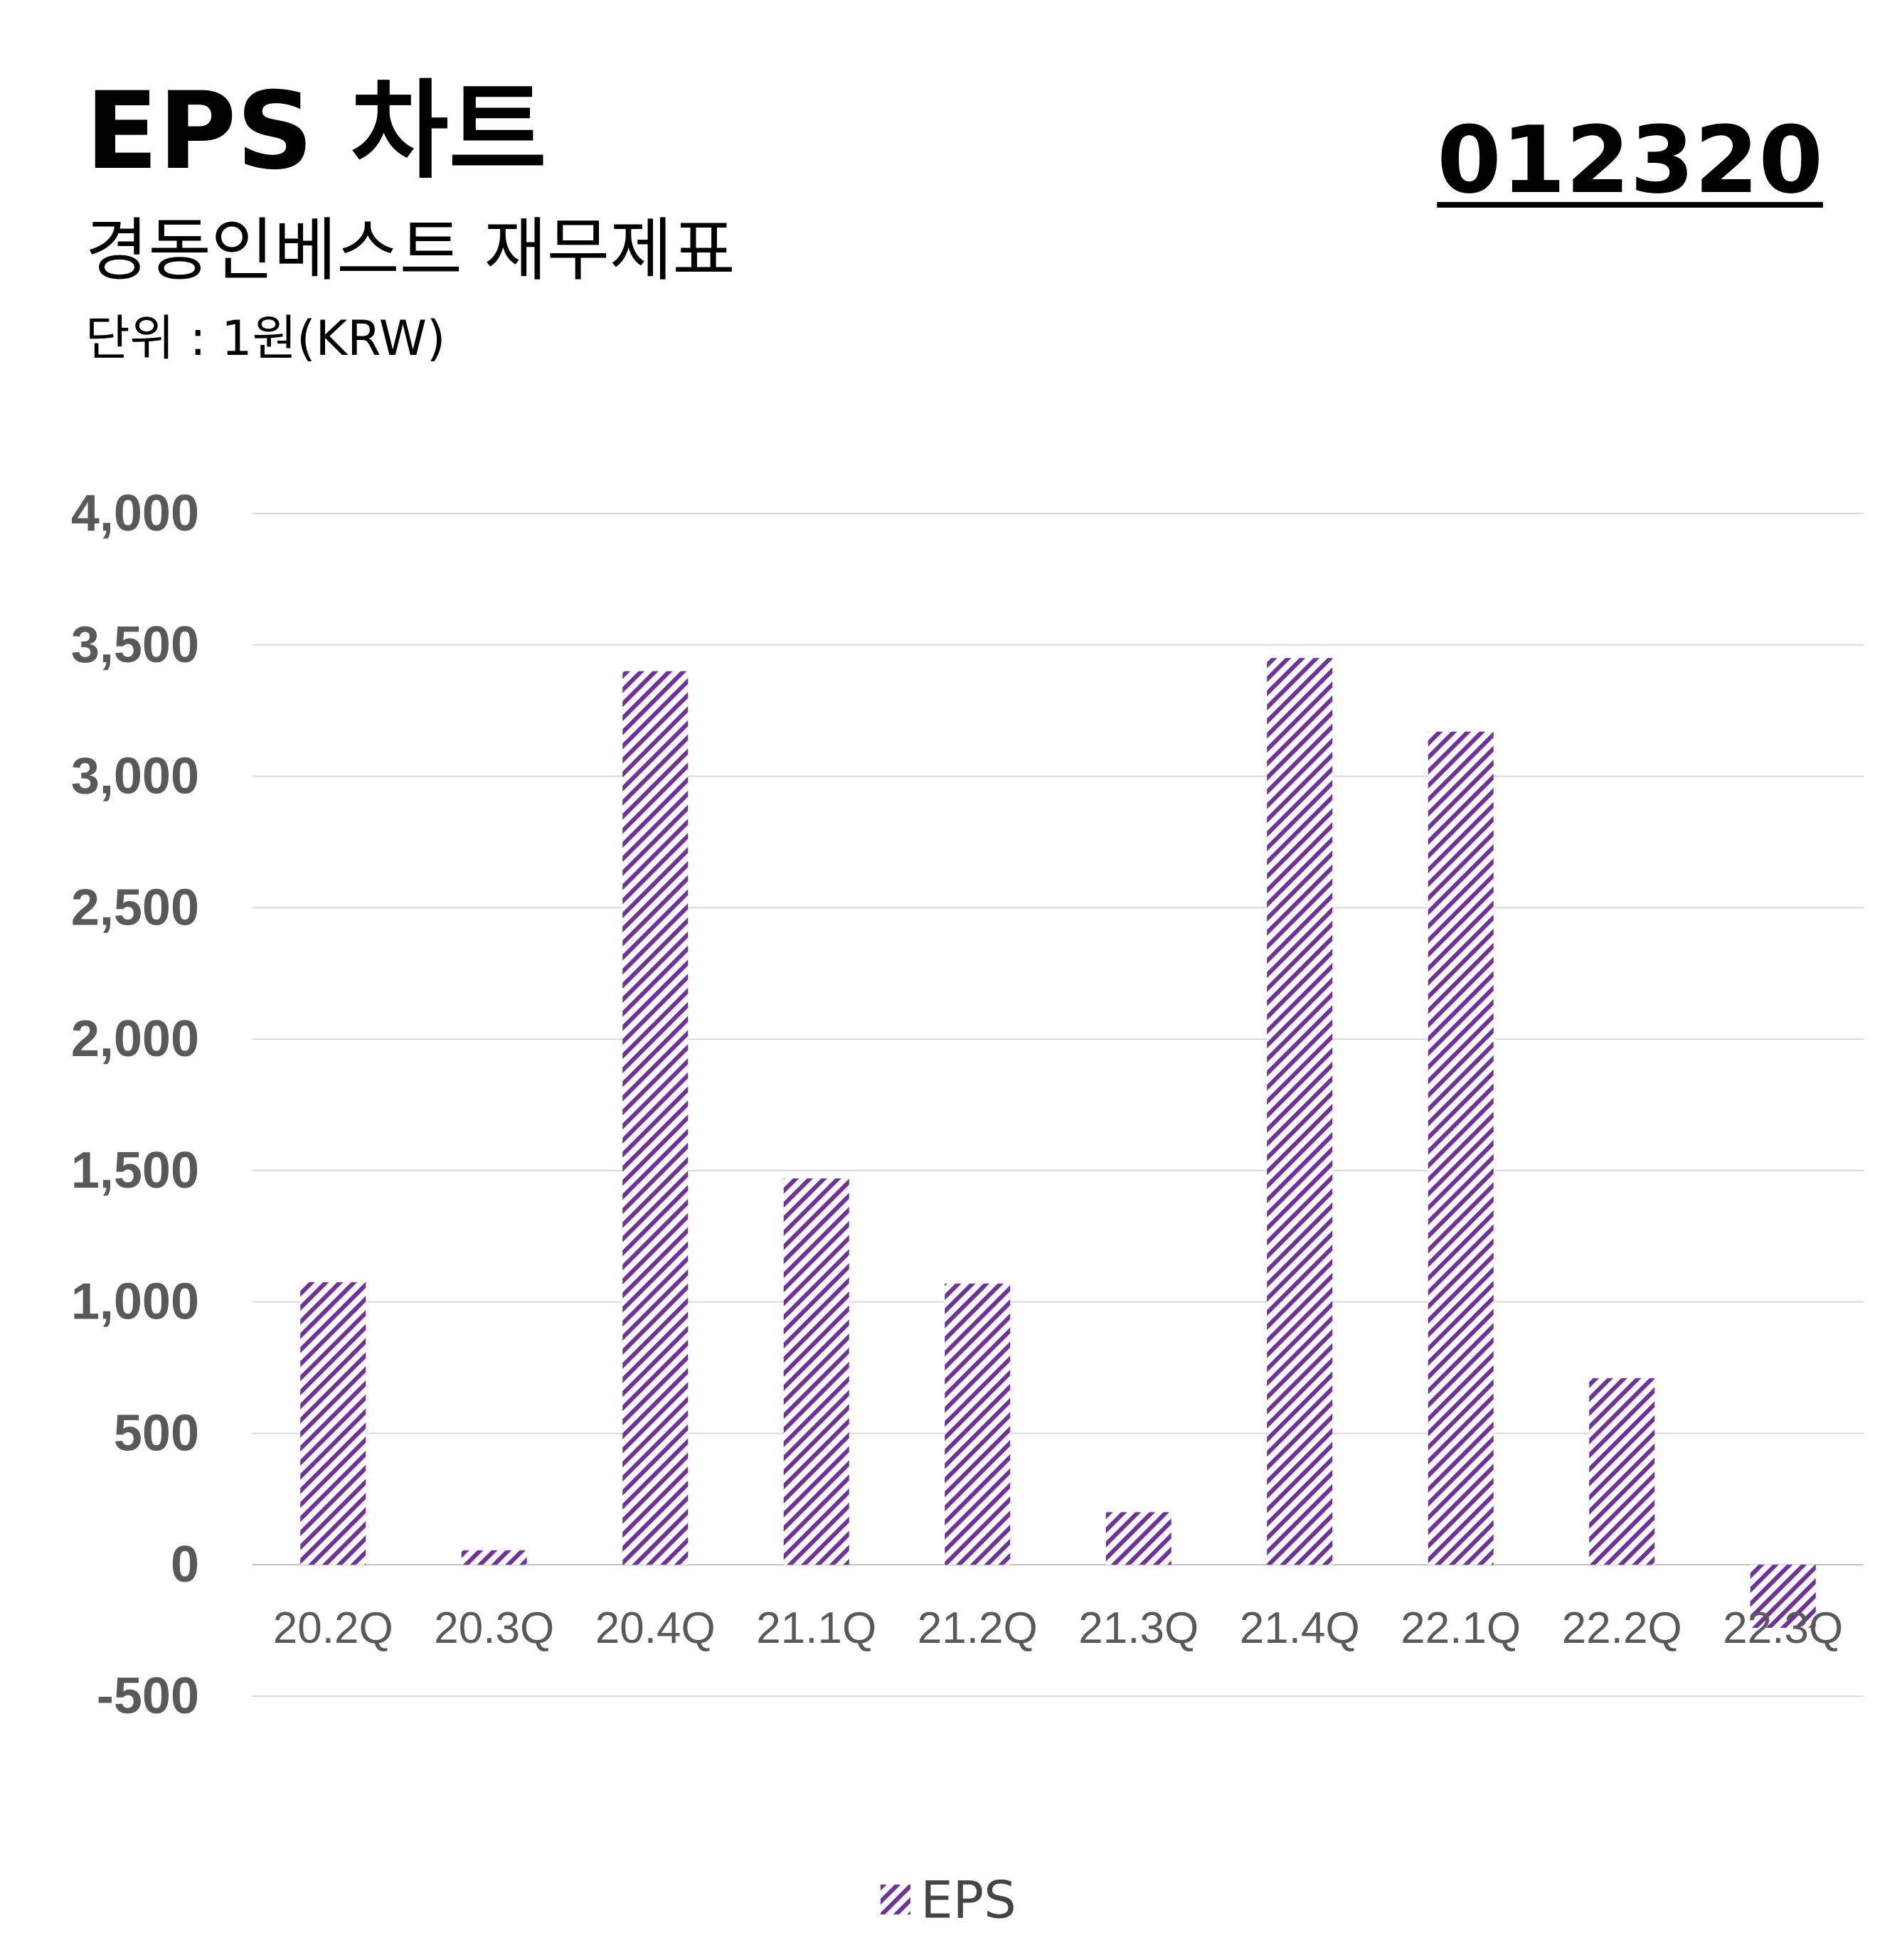  Describe the element at coordinates (1783, 1596) in the screenshot. I see `bar-22.3Q` at that location.